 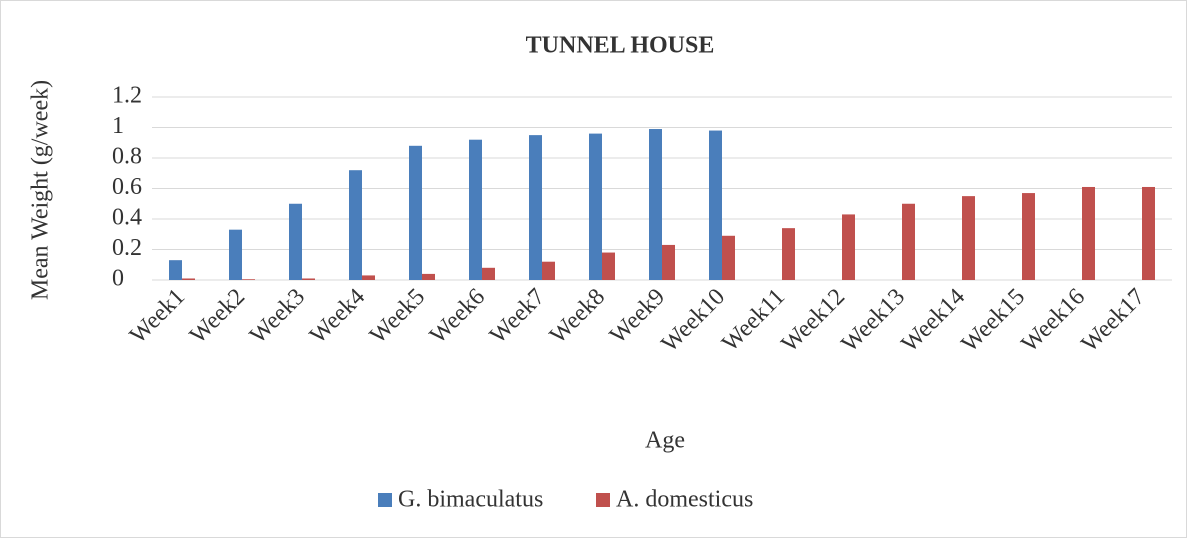 I want to click on legend-label: A. domesticus, so click(x=684, y=500).